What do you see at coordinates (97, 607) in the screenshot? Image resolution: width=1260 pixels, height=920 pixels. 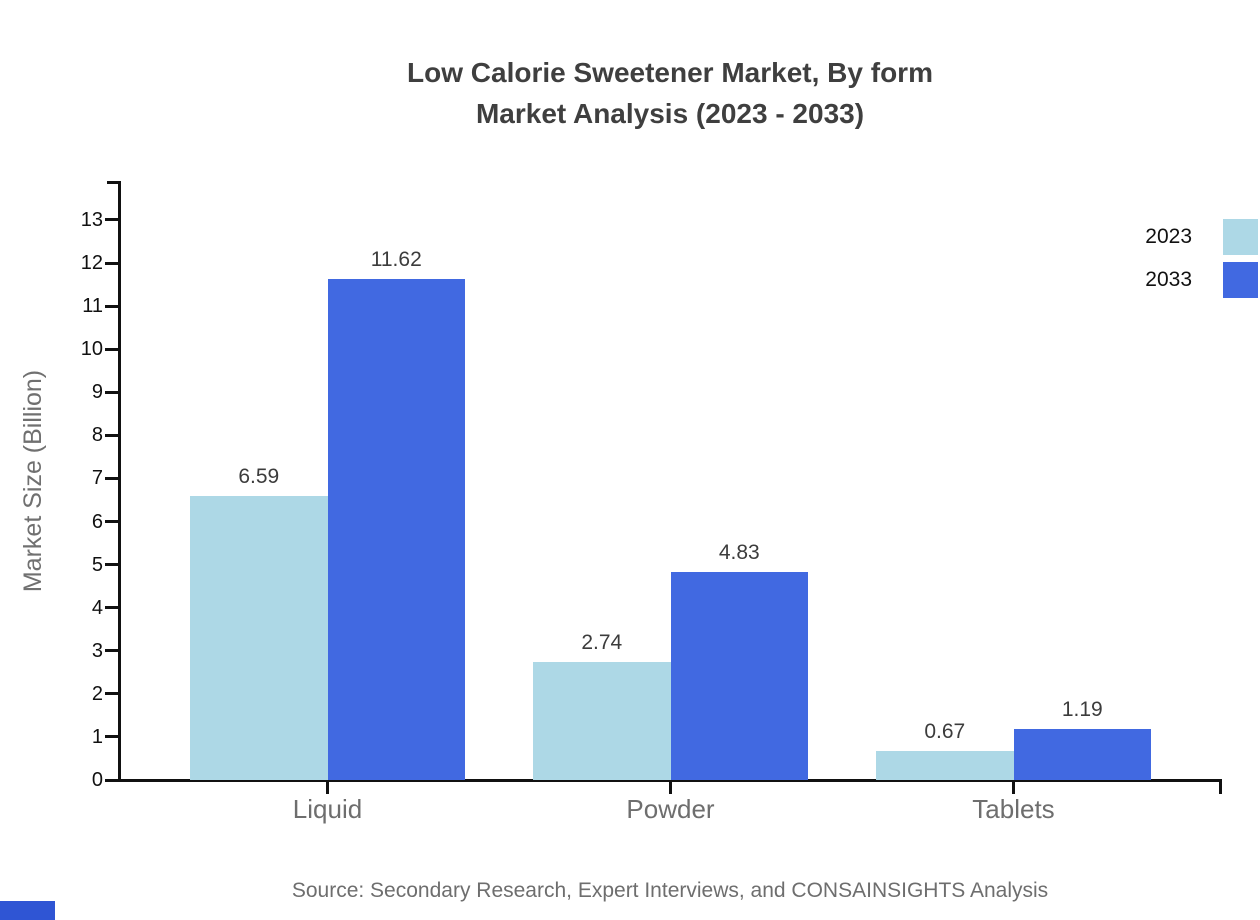 I see `y-tick-label: 4` at bounding box center [97, 607].